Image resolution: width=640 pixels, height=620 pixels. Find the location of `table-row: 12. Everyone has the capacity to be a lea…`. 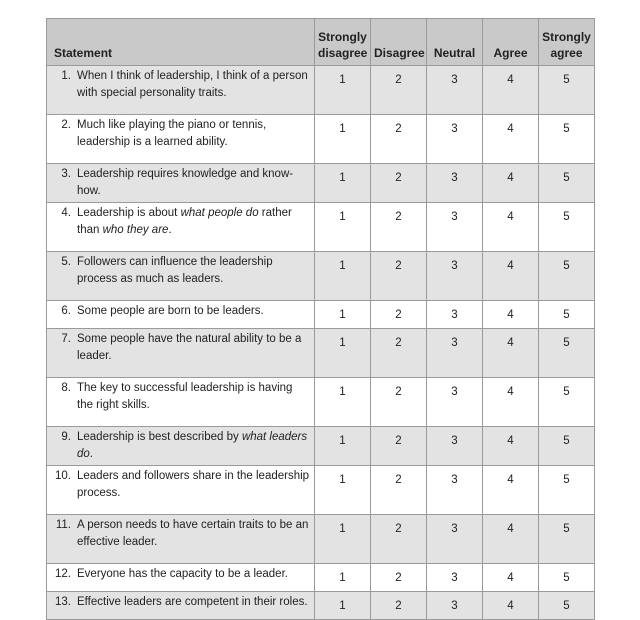

table-row: 12. Everyone has the capacity to be a lea… is located at coordinates (320, 577).